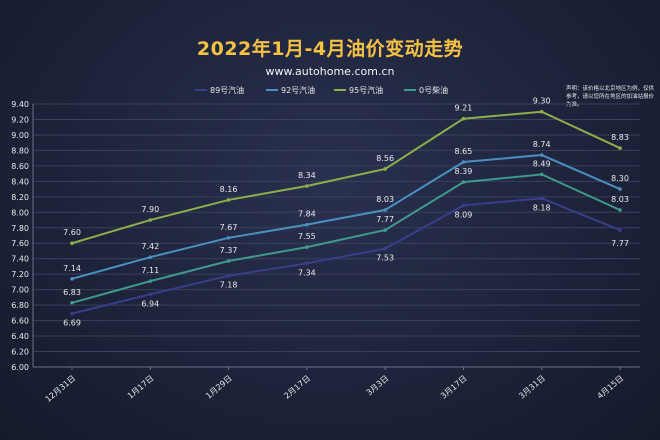 The height and width of the screenshot is (440, 660). I want to click on y-tick-label: 9.00, so click(20, 135).